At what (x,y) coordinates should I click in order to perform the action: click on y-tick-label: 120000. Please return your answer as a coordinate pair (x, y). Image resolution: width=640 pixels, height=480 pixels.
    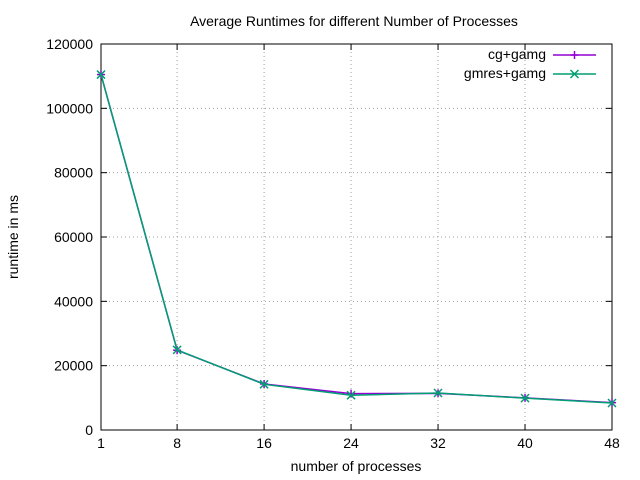
    Looking at the image, I should click on (69, 44).